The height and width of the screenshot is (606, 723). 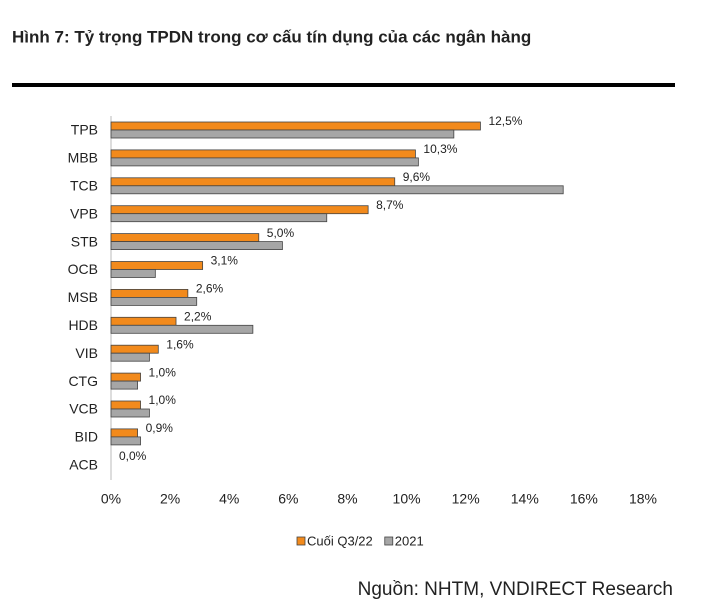 What do you see at coordinates (225, 261) in the screenshot?
I see `data-label: 3,1%` at bounding box center [225, 261].